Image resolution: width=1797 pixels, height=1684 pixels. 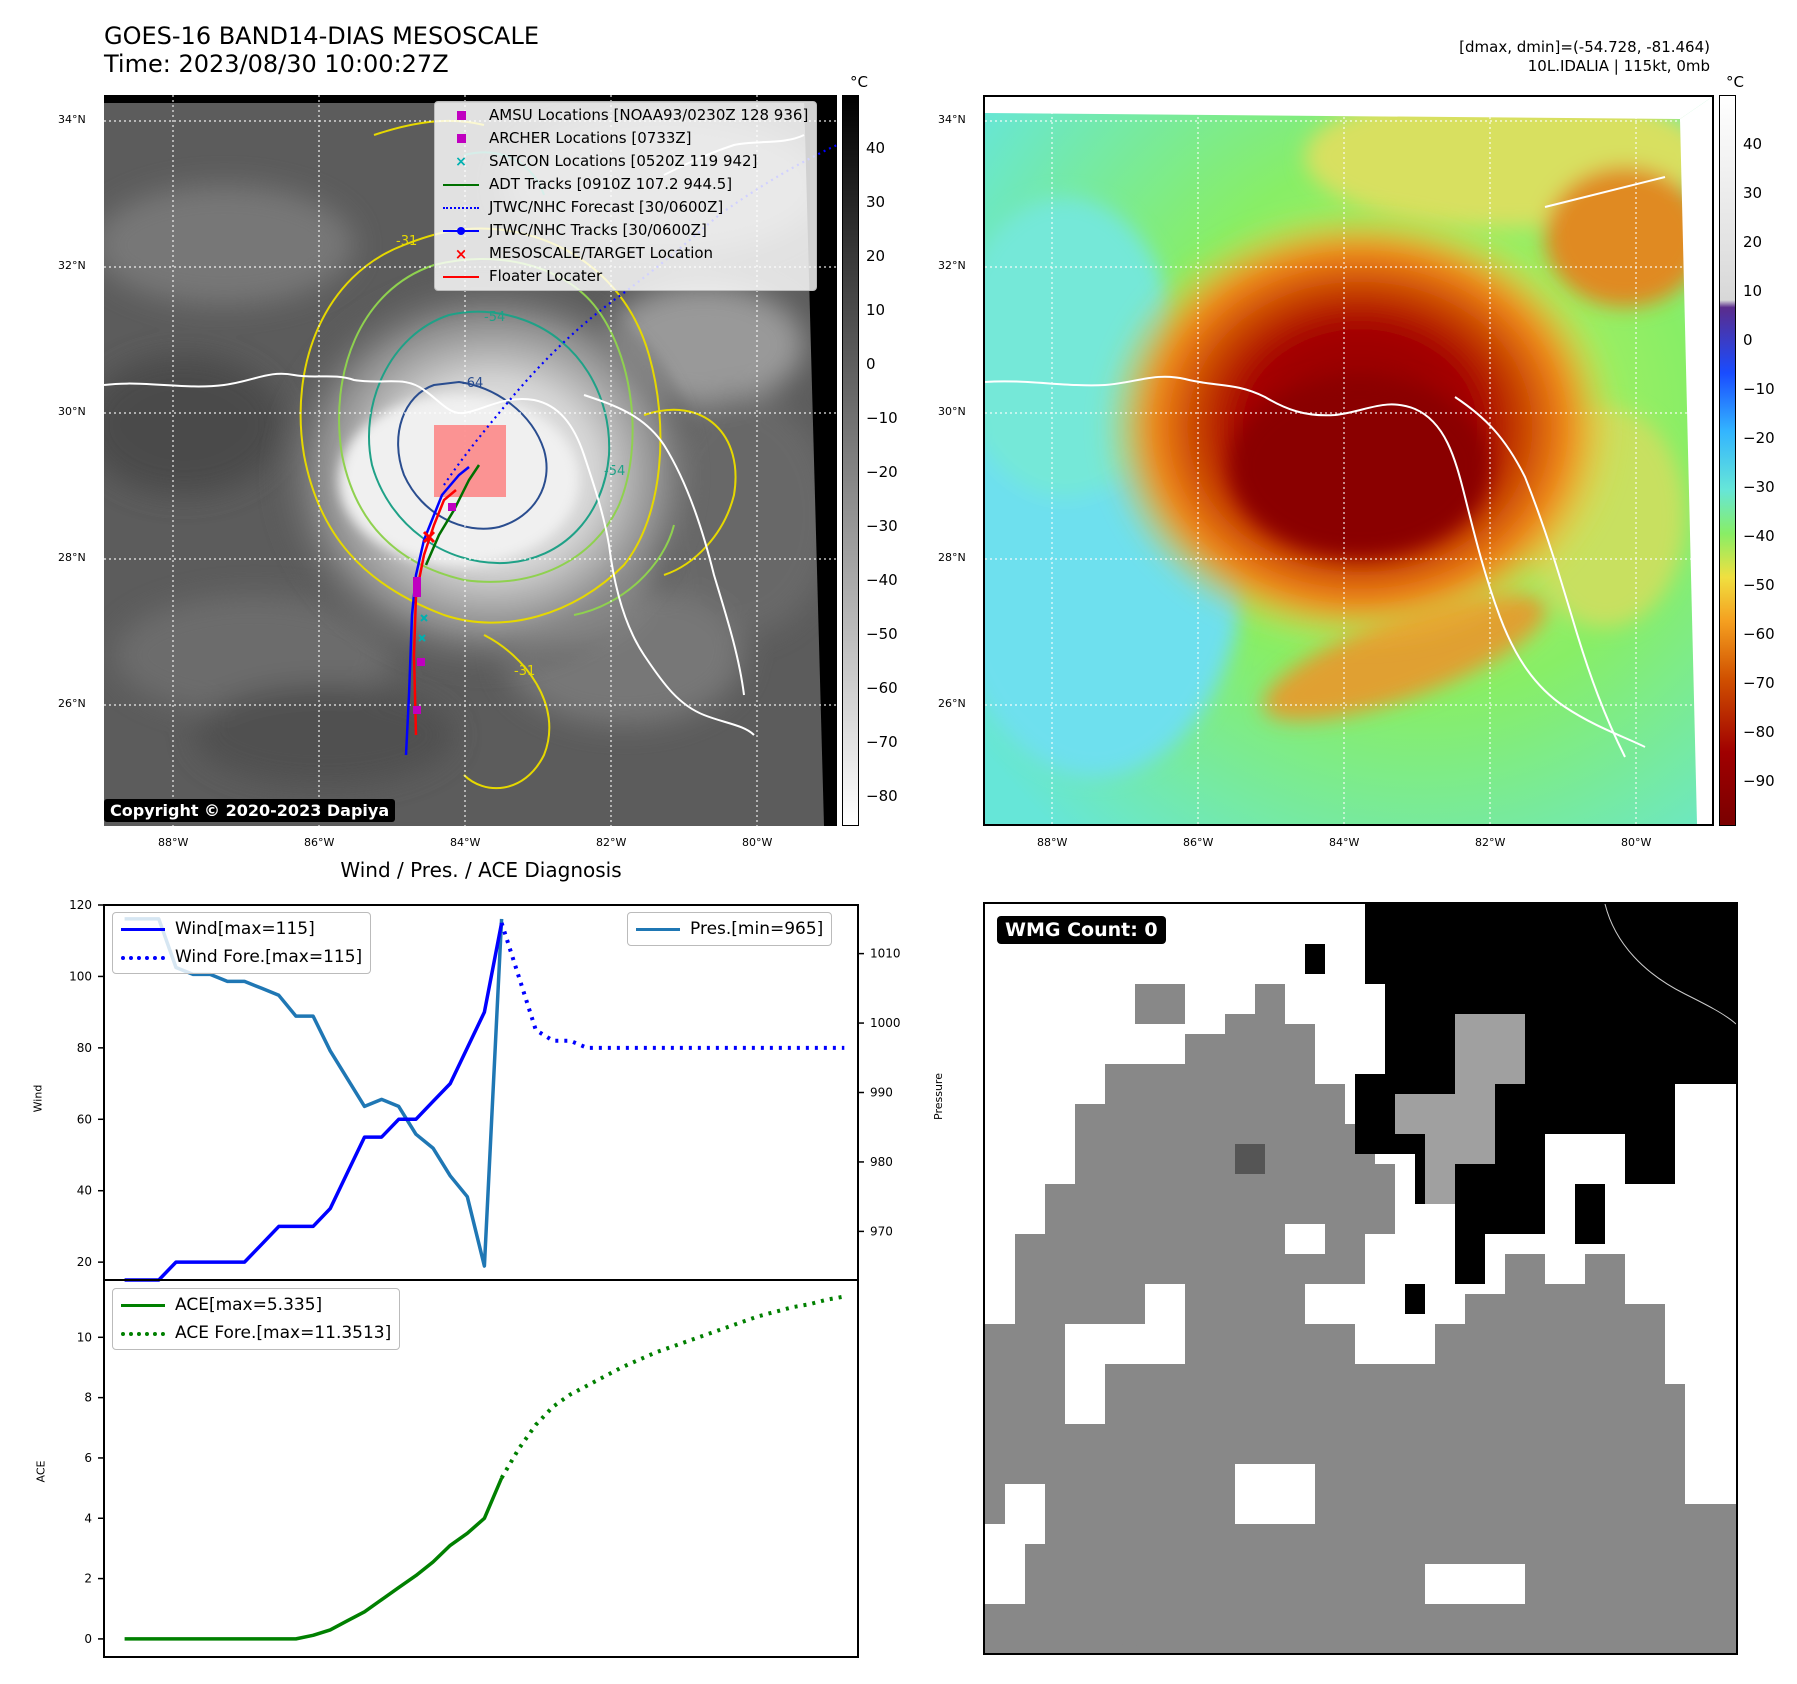 I want to click on line-dot-icon, so click(x=461, y=231).